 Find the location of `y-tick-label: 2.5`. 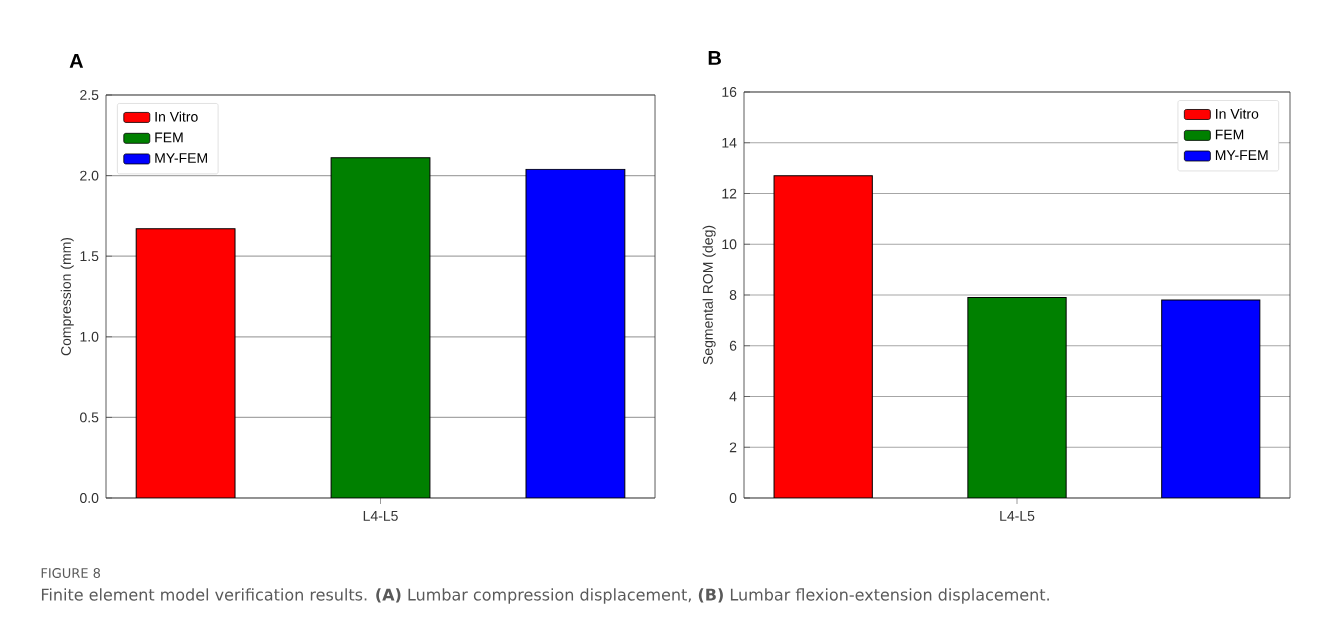

y-tick-label: 2.5 is located at coordinates (89, 95).